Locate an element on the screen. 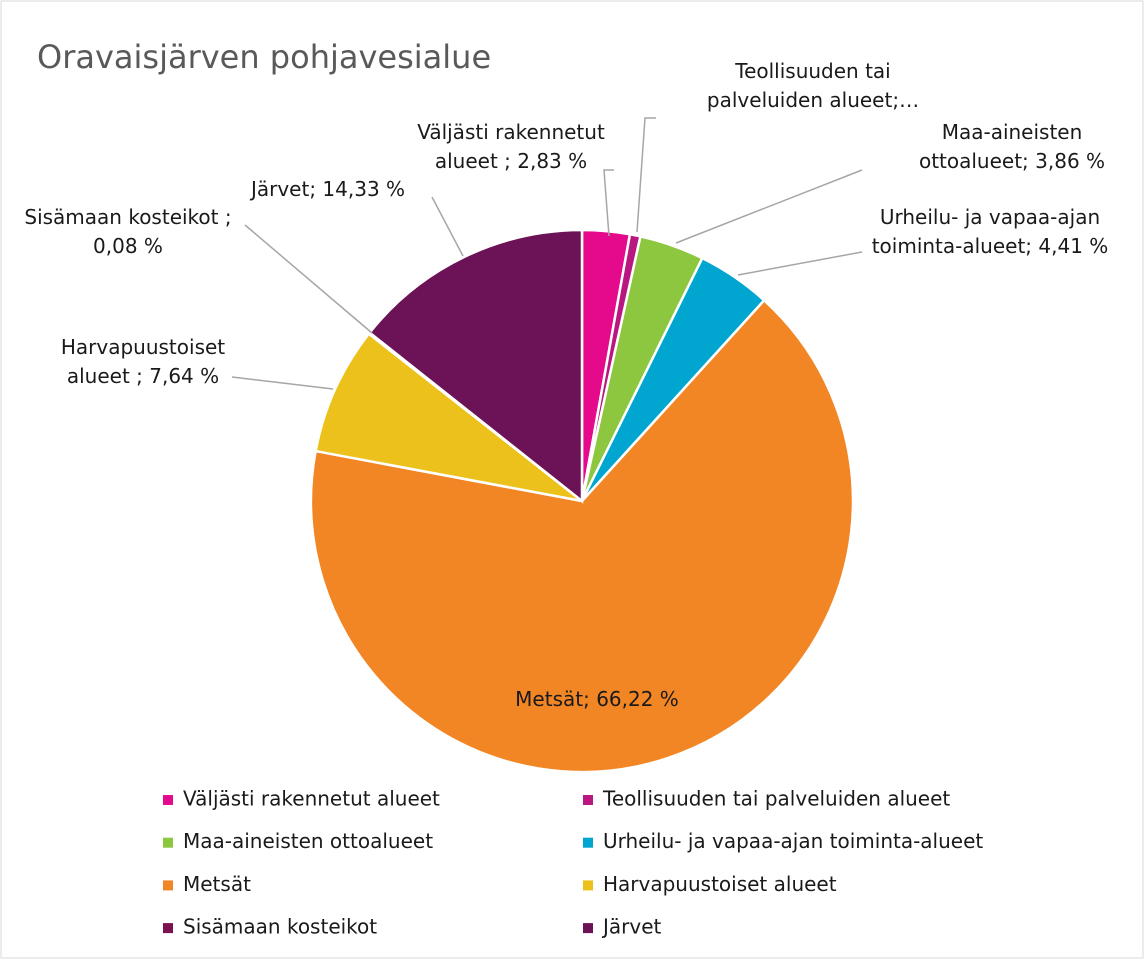 The height and width of the screenshot is (959, 1144). legend-label: Sisämaan kosteikot is located at coordinates (280, 927).